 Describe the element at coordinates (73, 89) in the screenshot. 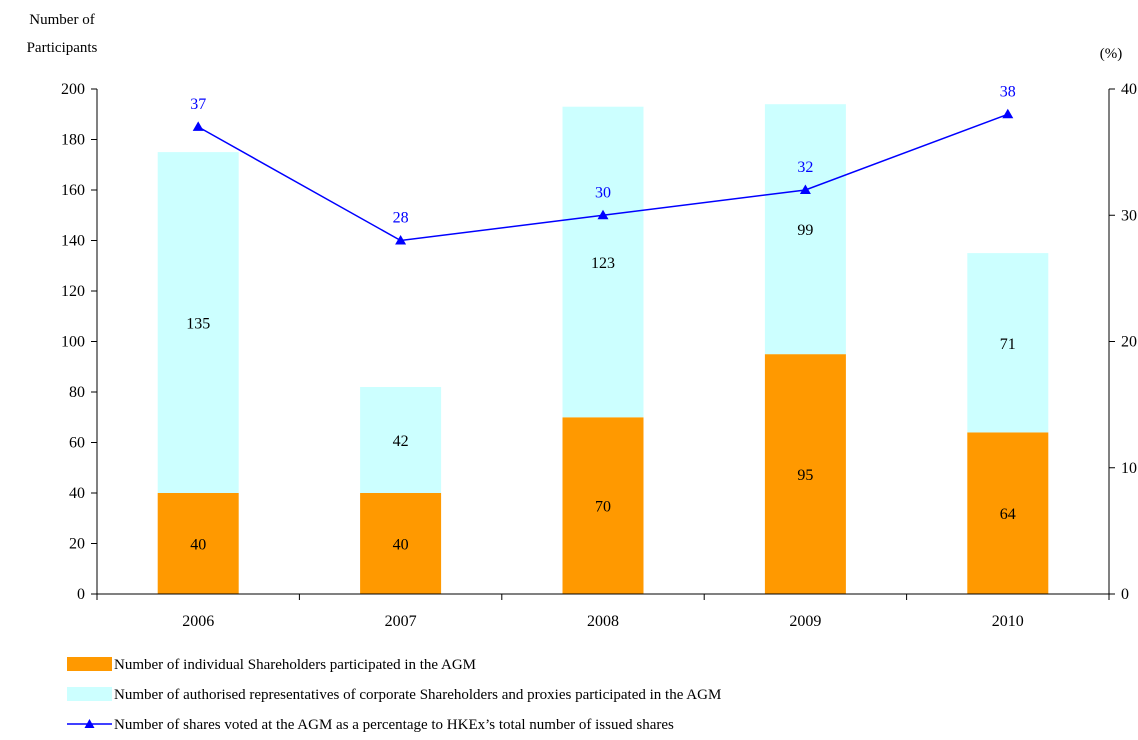

I see `y-left-tick-label-200: 200` at that location.